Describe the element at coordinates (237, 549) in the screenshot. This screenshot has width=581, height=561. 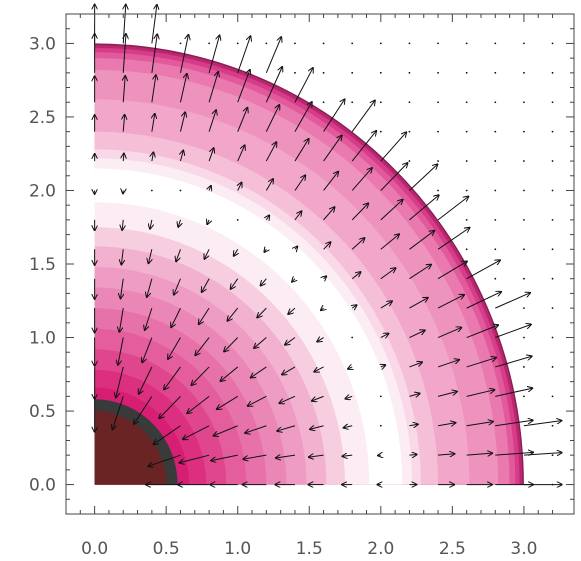
I see `x-tick-label-2: 1.0` at that location.